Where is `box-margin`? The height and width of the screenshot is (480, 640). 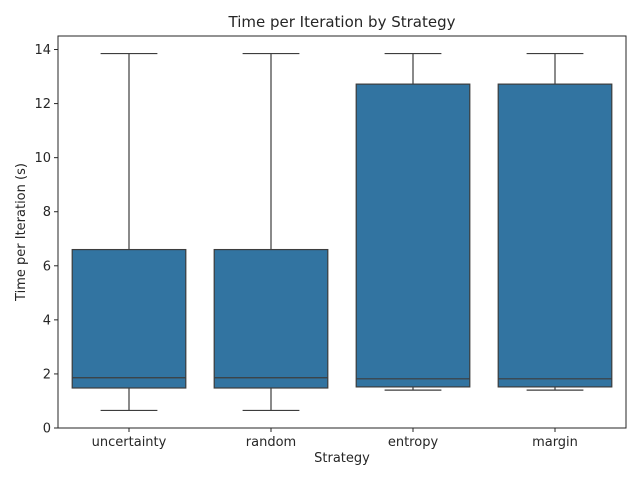 box-margin is located at coordinates (555, 221).